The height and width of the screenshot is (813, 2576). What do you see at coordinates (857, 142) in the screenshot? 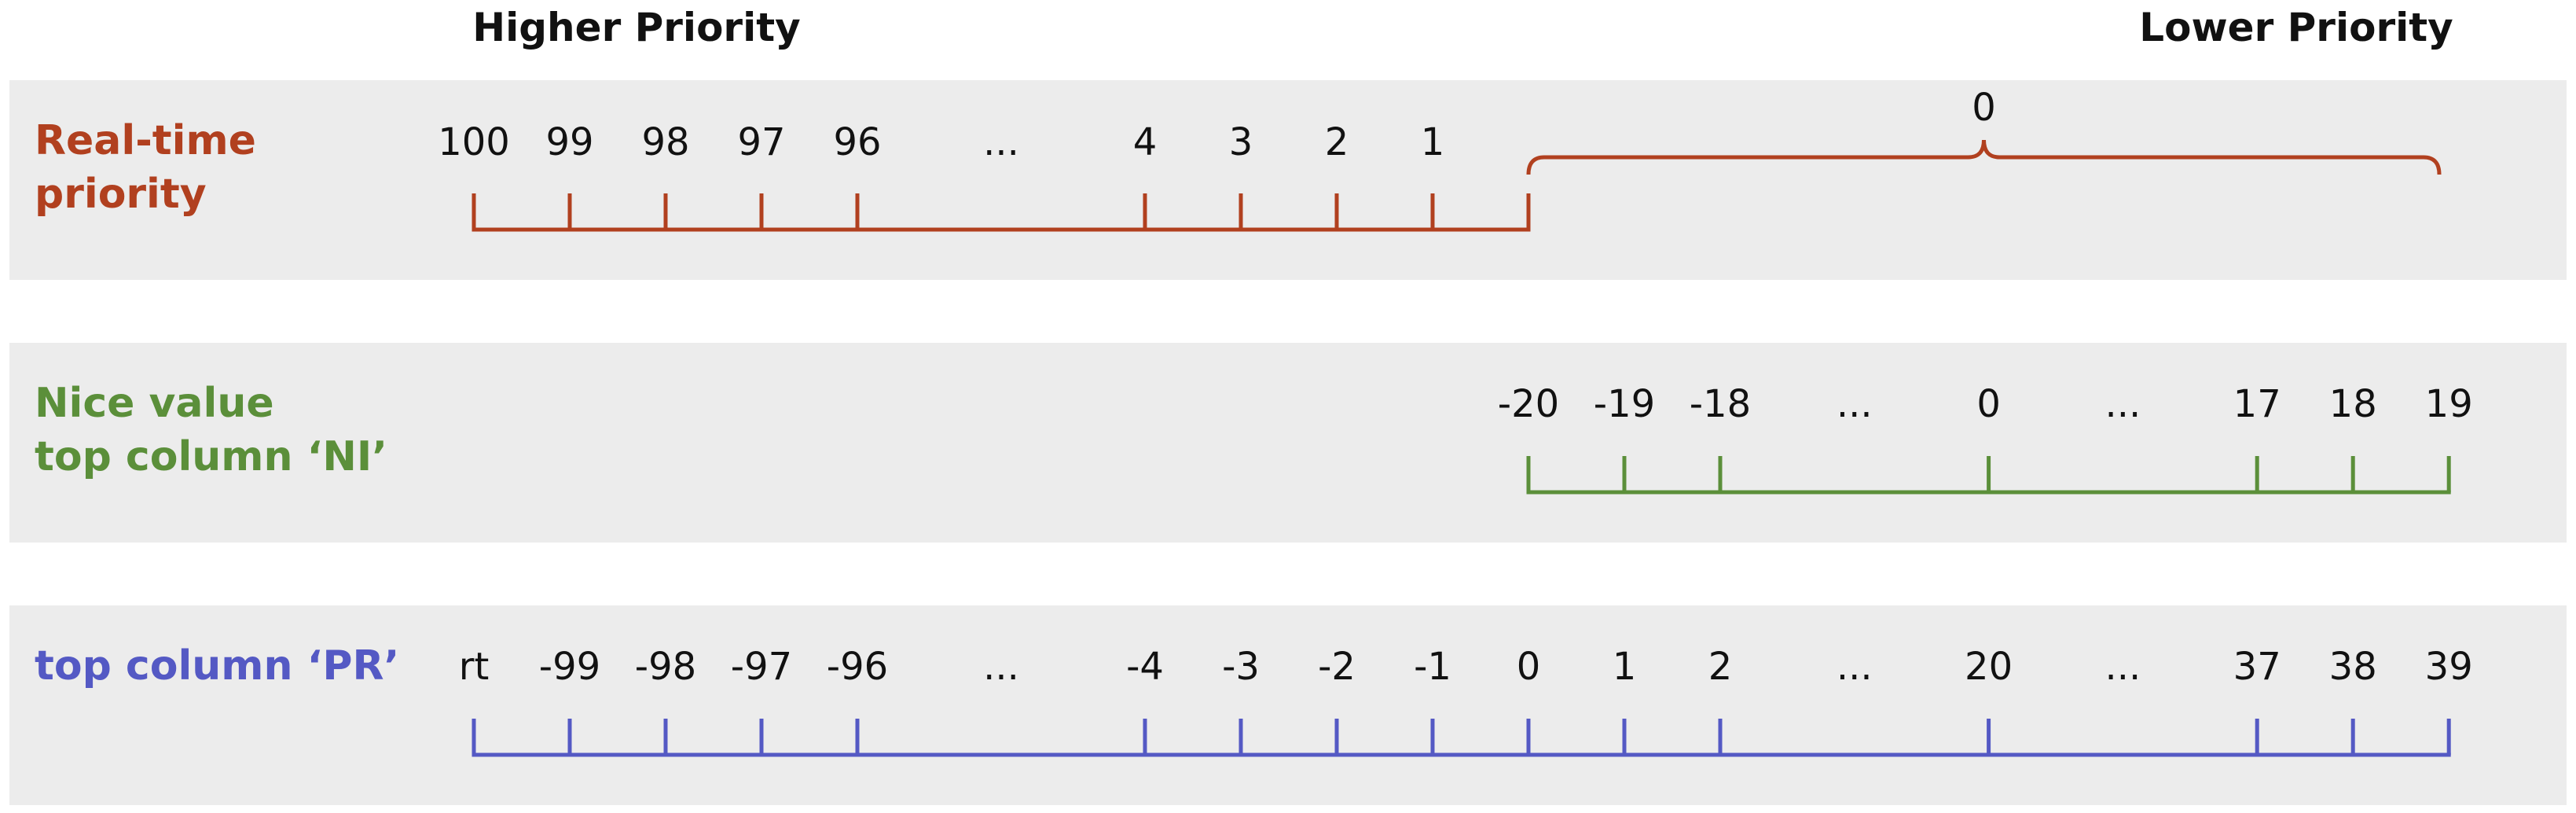
I see `realtime-tick-label: 96` at bounding box center [857, 142].